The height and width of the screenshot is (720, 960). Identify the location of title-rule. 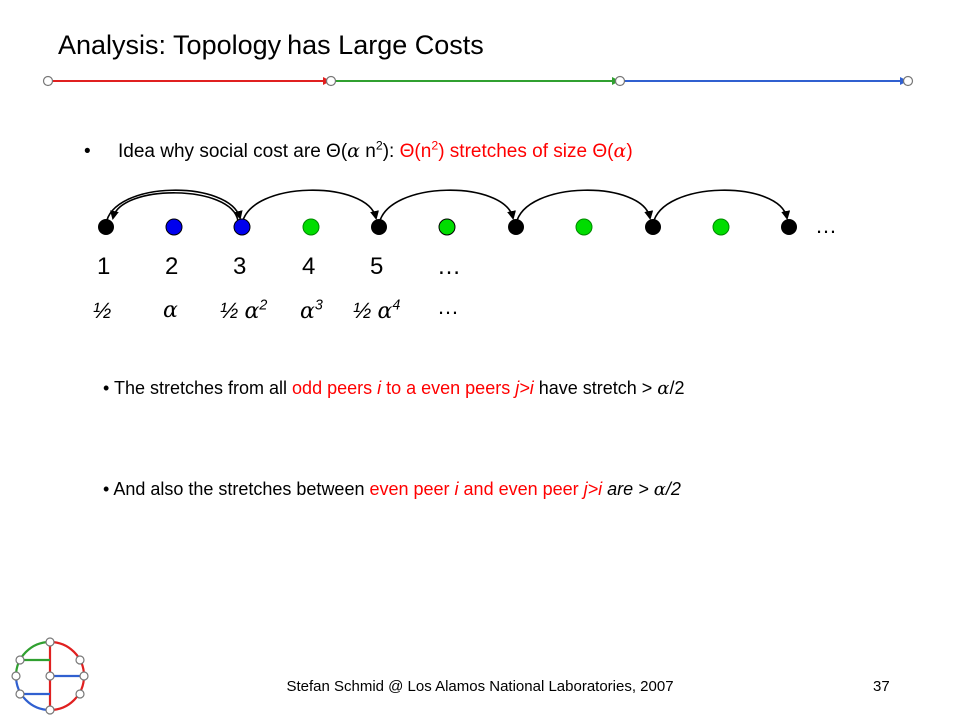
(478, 81).